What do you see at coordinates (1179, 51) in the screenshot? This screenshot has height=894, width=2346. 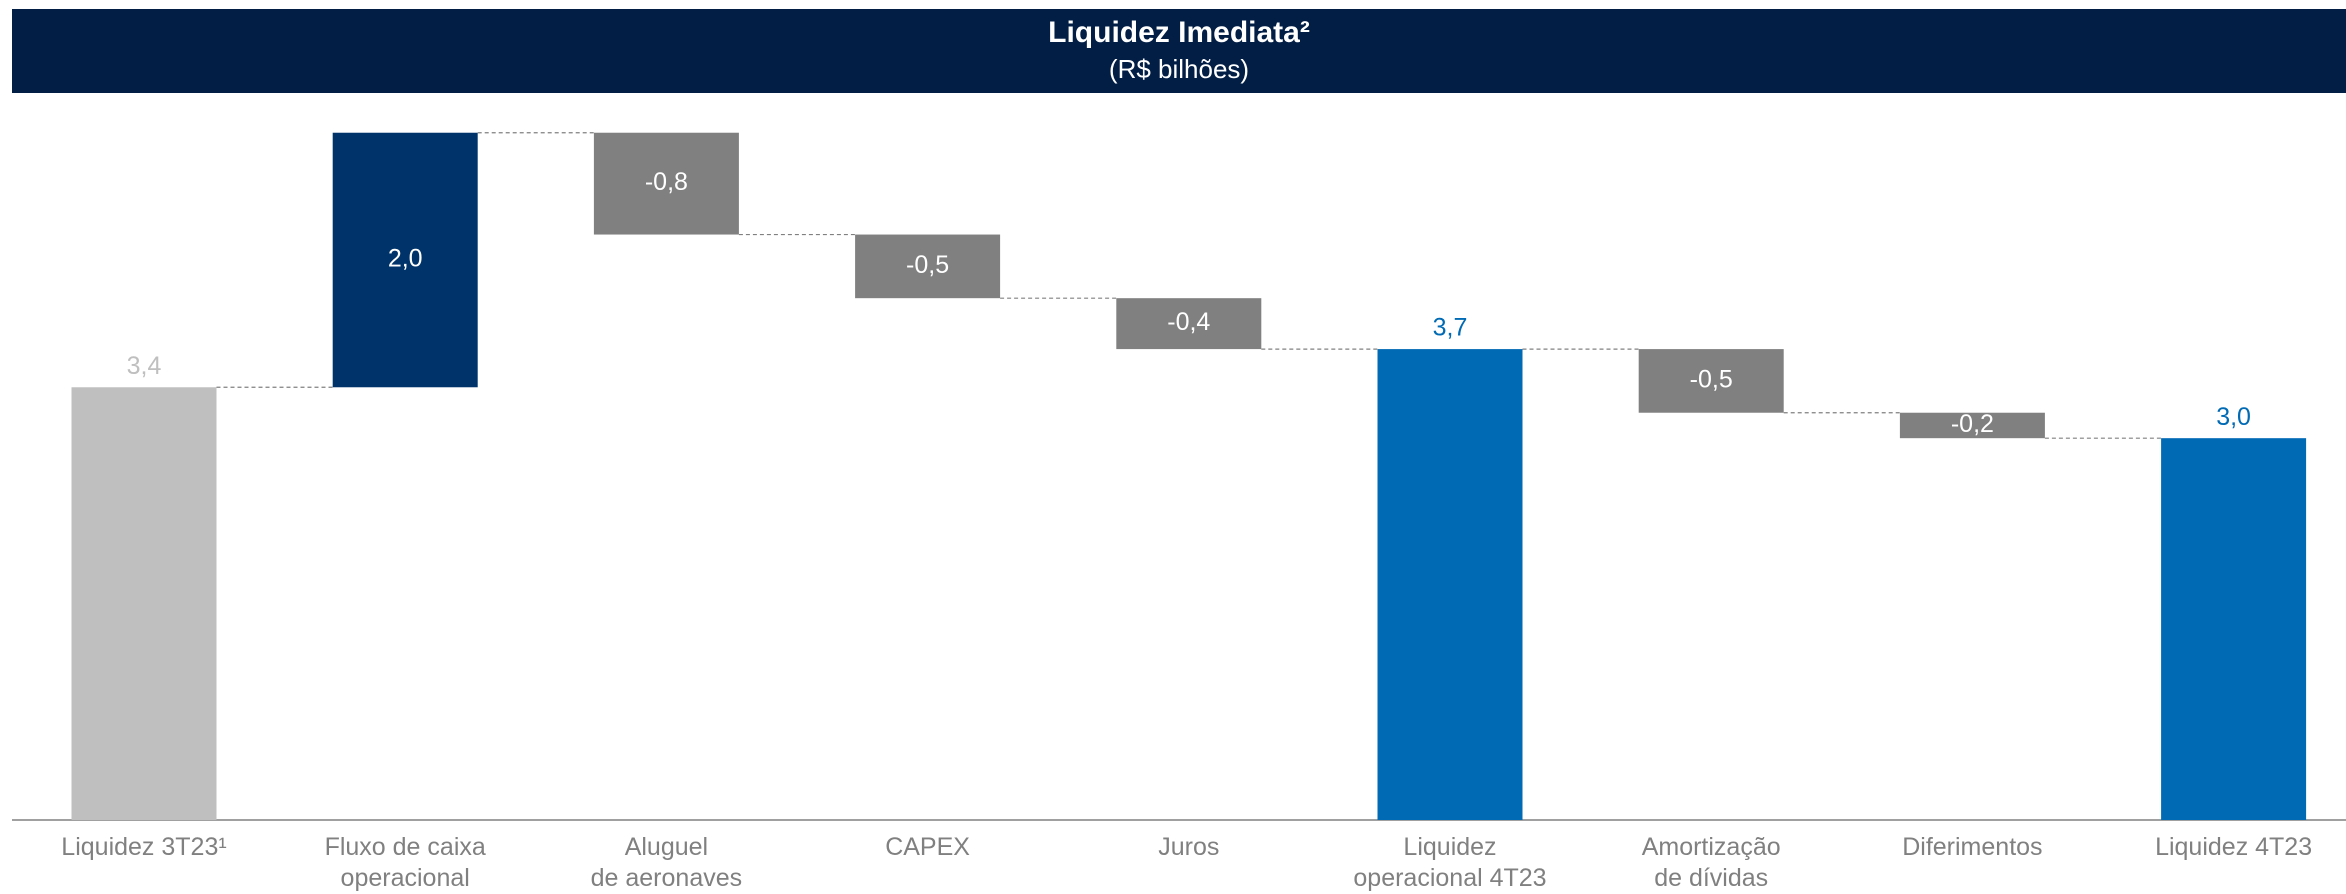 I see `header-band` at bounding box center [1179, 51].